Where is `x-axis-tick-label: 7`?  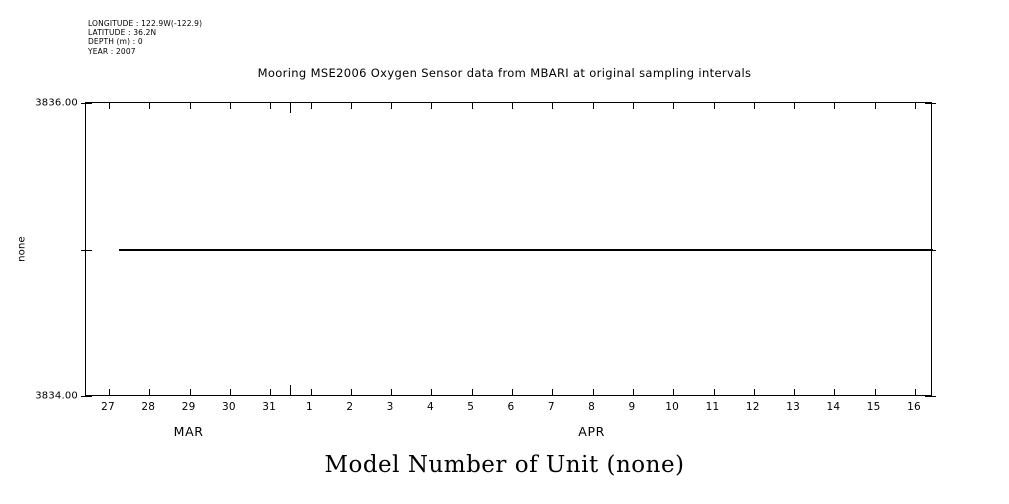
x-axis-tick-label: 7 is located at coordinates (551, 407).